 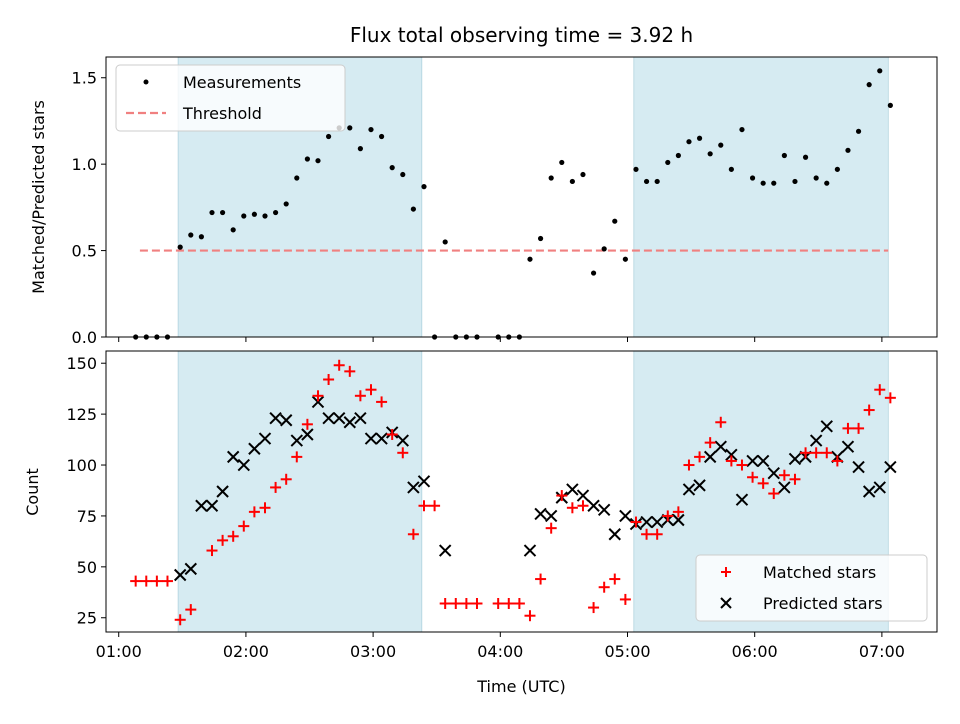 What do you see at coordinates (726, 572) in the screenshot?
I see `legend-matched-marker` at bounding box center [726, 572].